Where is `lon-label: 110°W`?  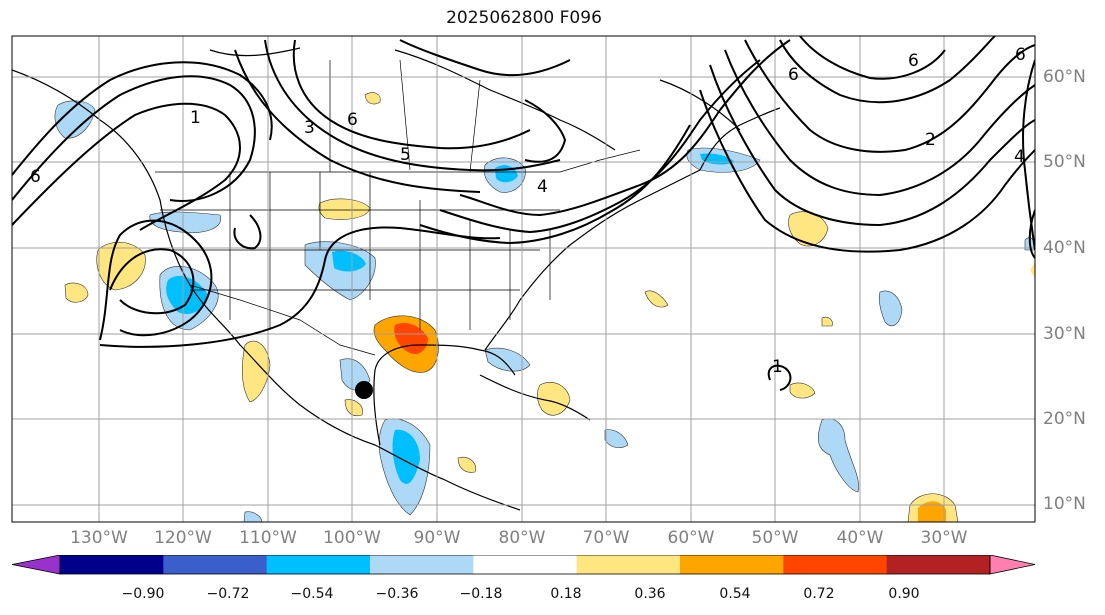
lon-label: 110°W is located at coordinates (268, 538).